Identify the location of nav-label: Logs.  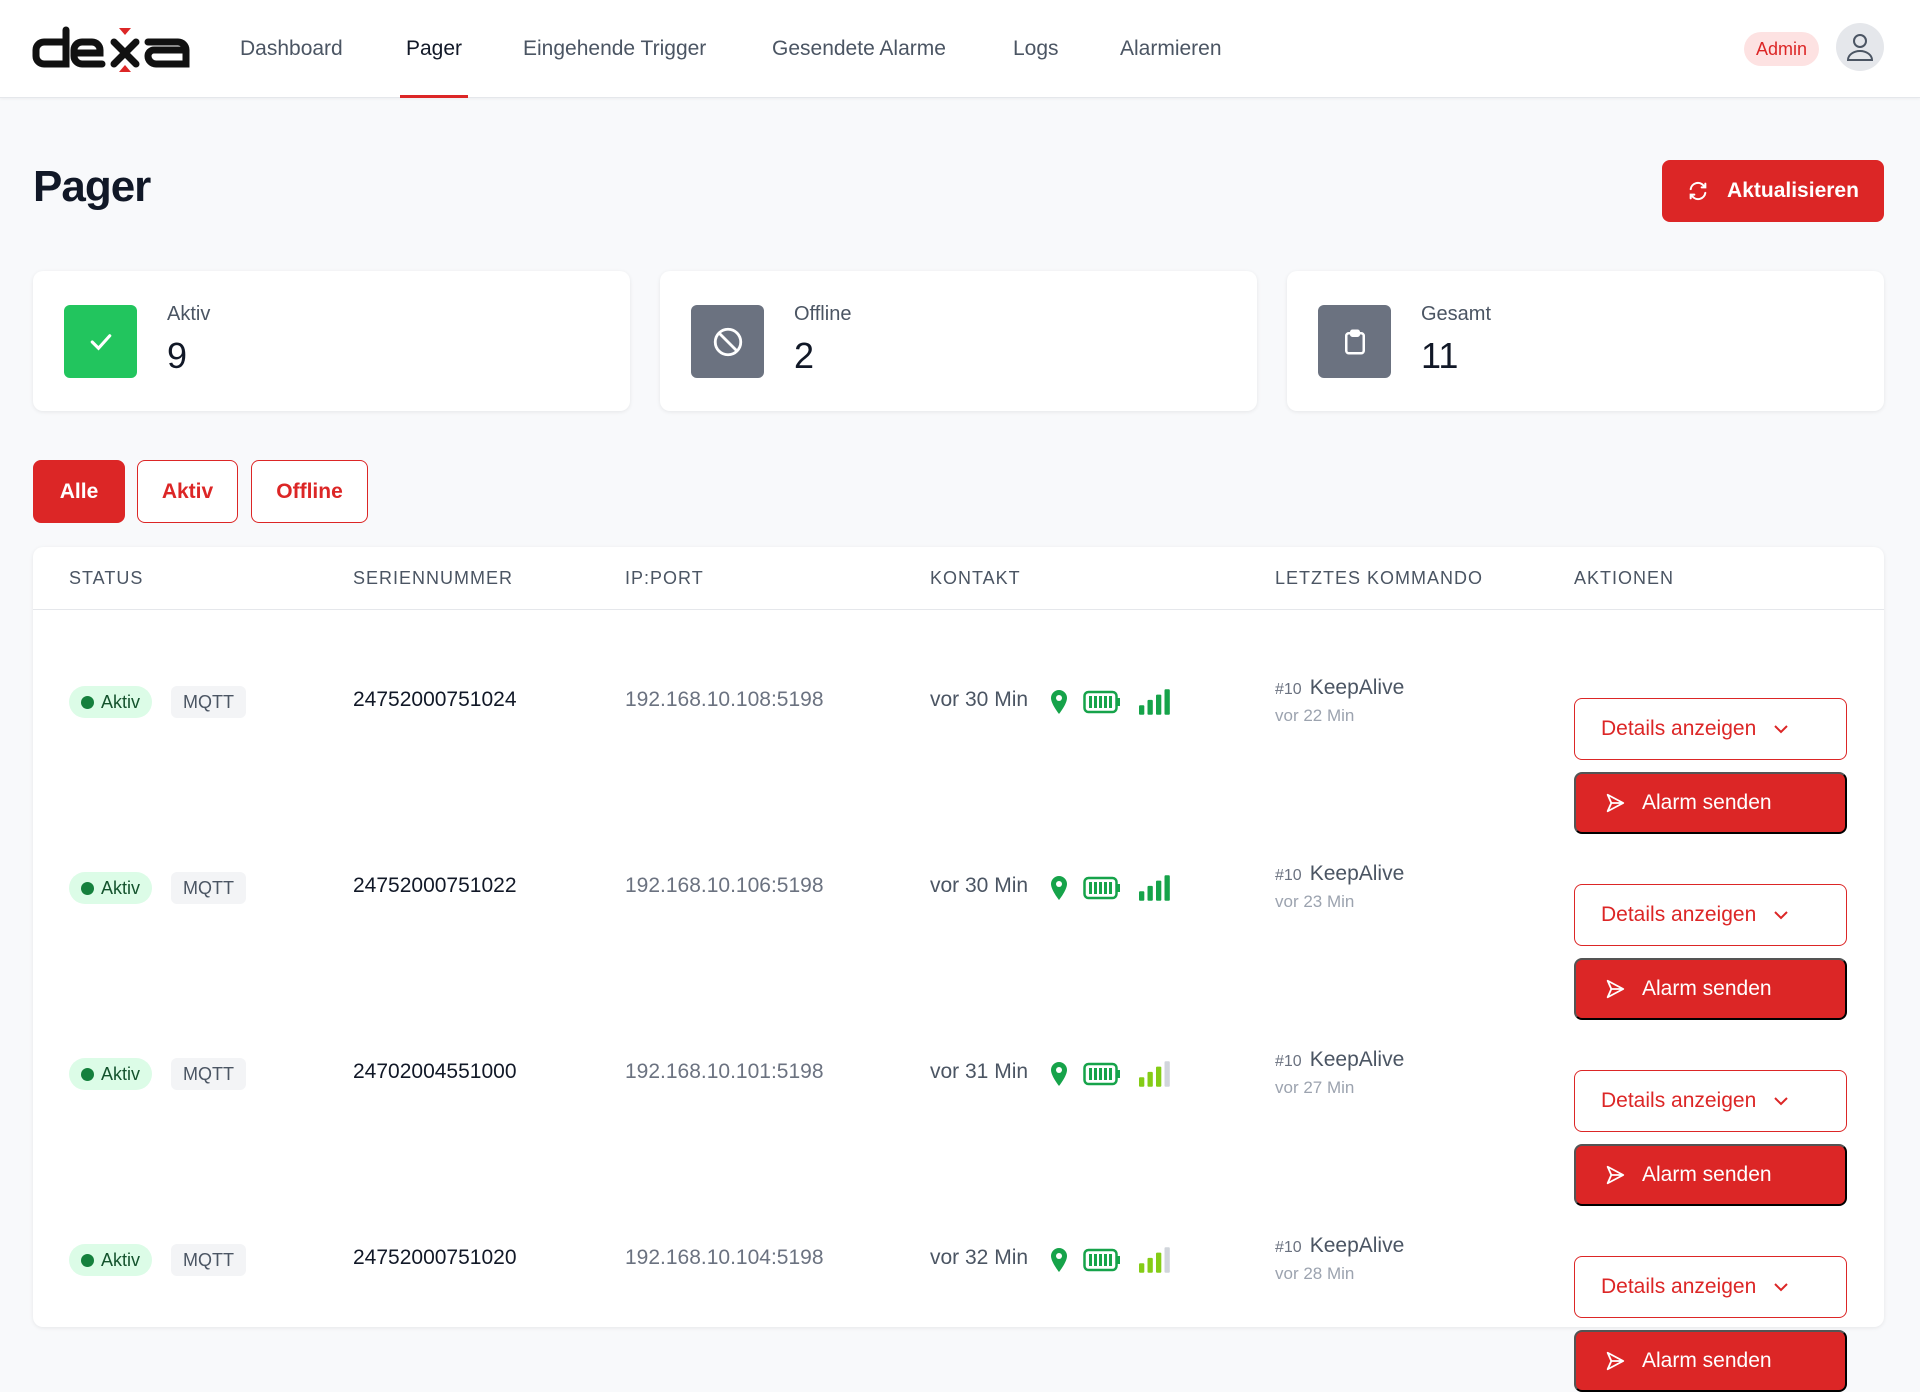
(1036, 48).